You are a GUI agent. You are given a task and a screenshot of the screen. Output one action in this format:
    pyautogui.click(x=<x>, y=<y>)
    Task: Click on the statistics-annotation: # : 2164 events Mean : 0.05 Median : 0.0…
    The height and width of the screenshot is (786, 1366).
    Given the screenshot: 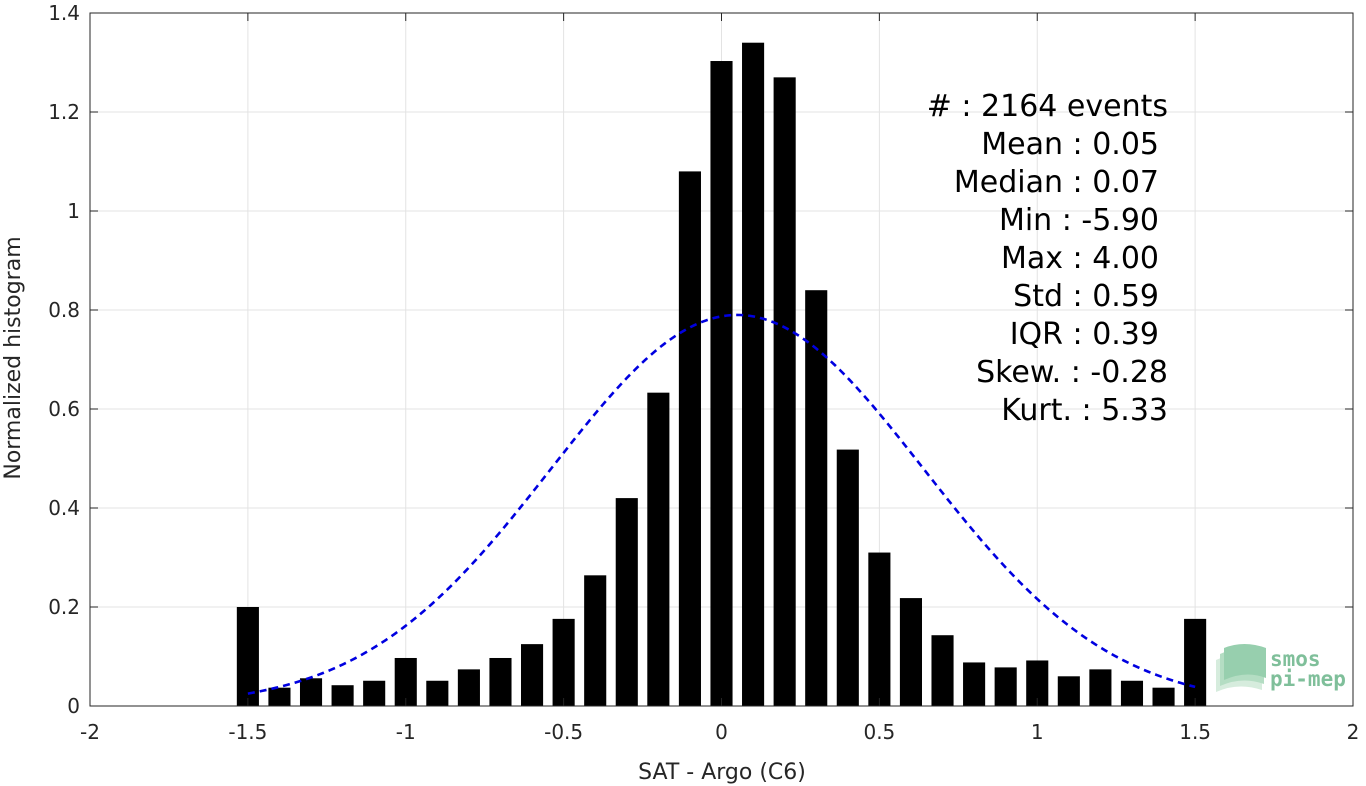 What is the action you would take?
    pyautogui.click(x=1047, y=258)
    